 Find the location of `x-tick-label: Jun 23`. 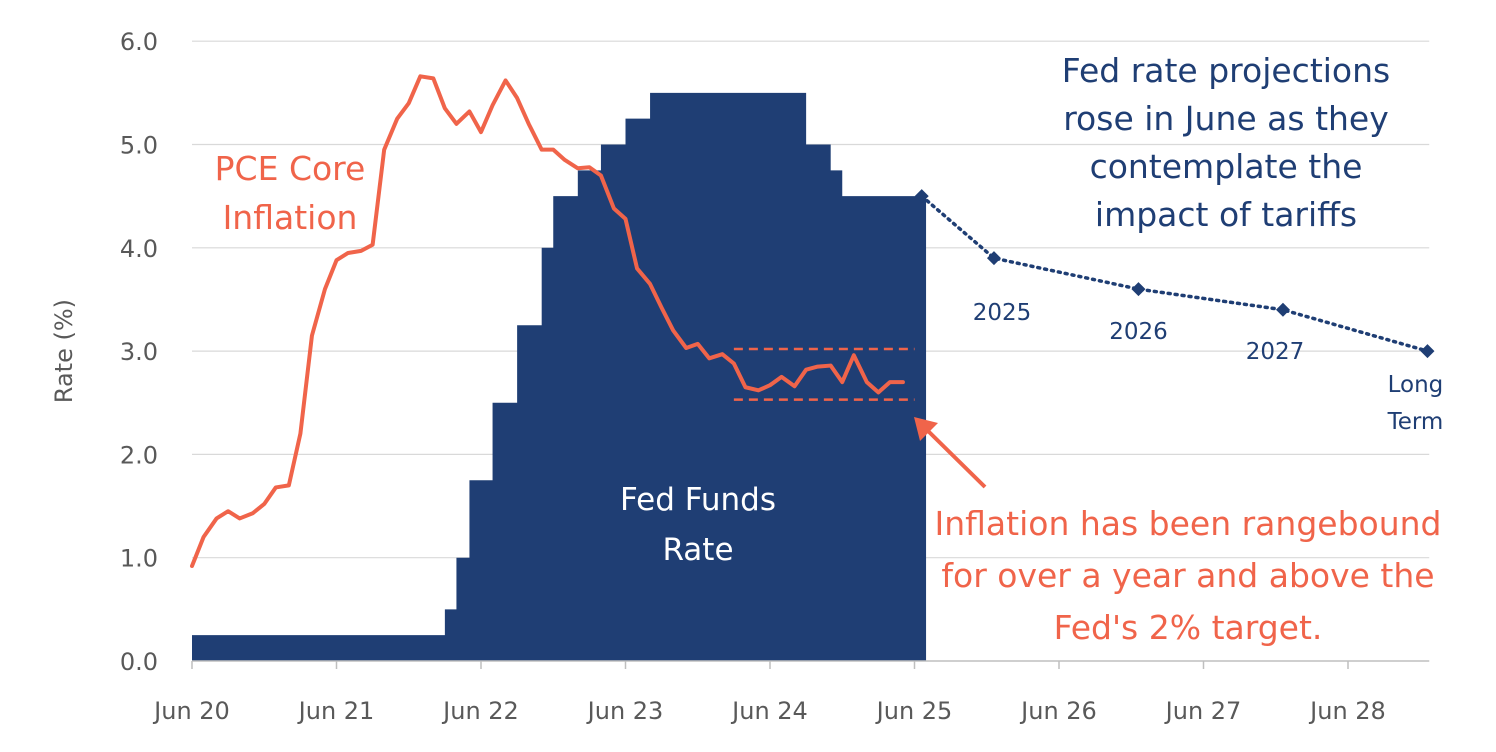

x-tick-label: Jun 23 is located at coordinates (625, 711).